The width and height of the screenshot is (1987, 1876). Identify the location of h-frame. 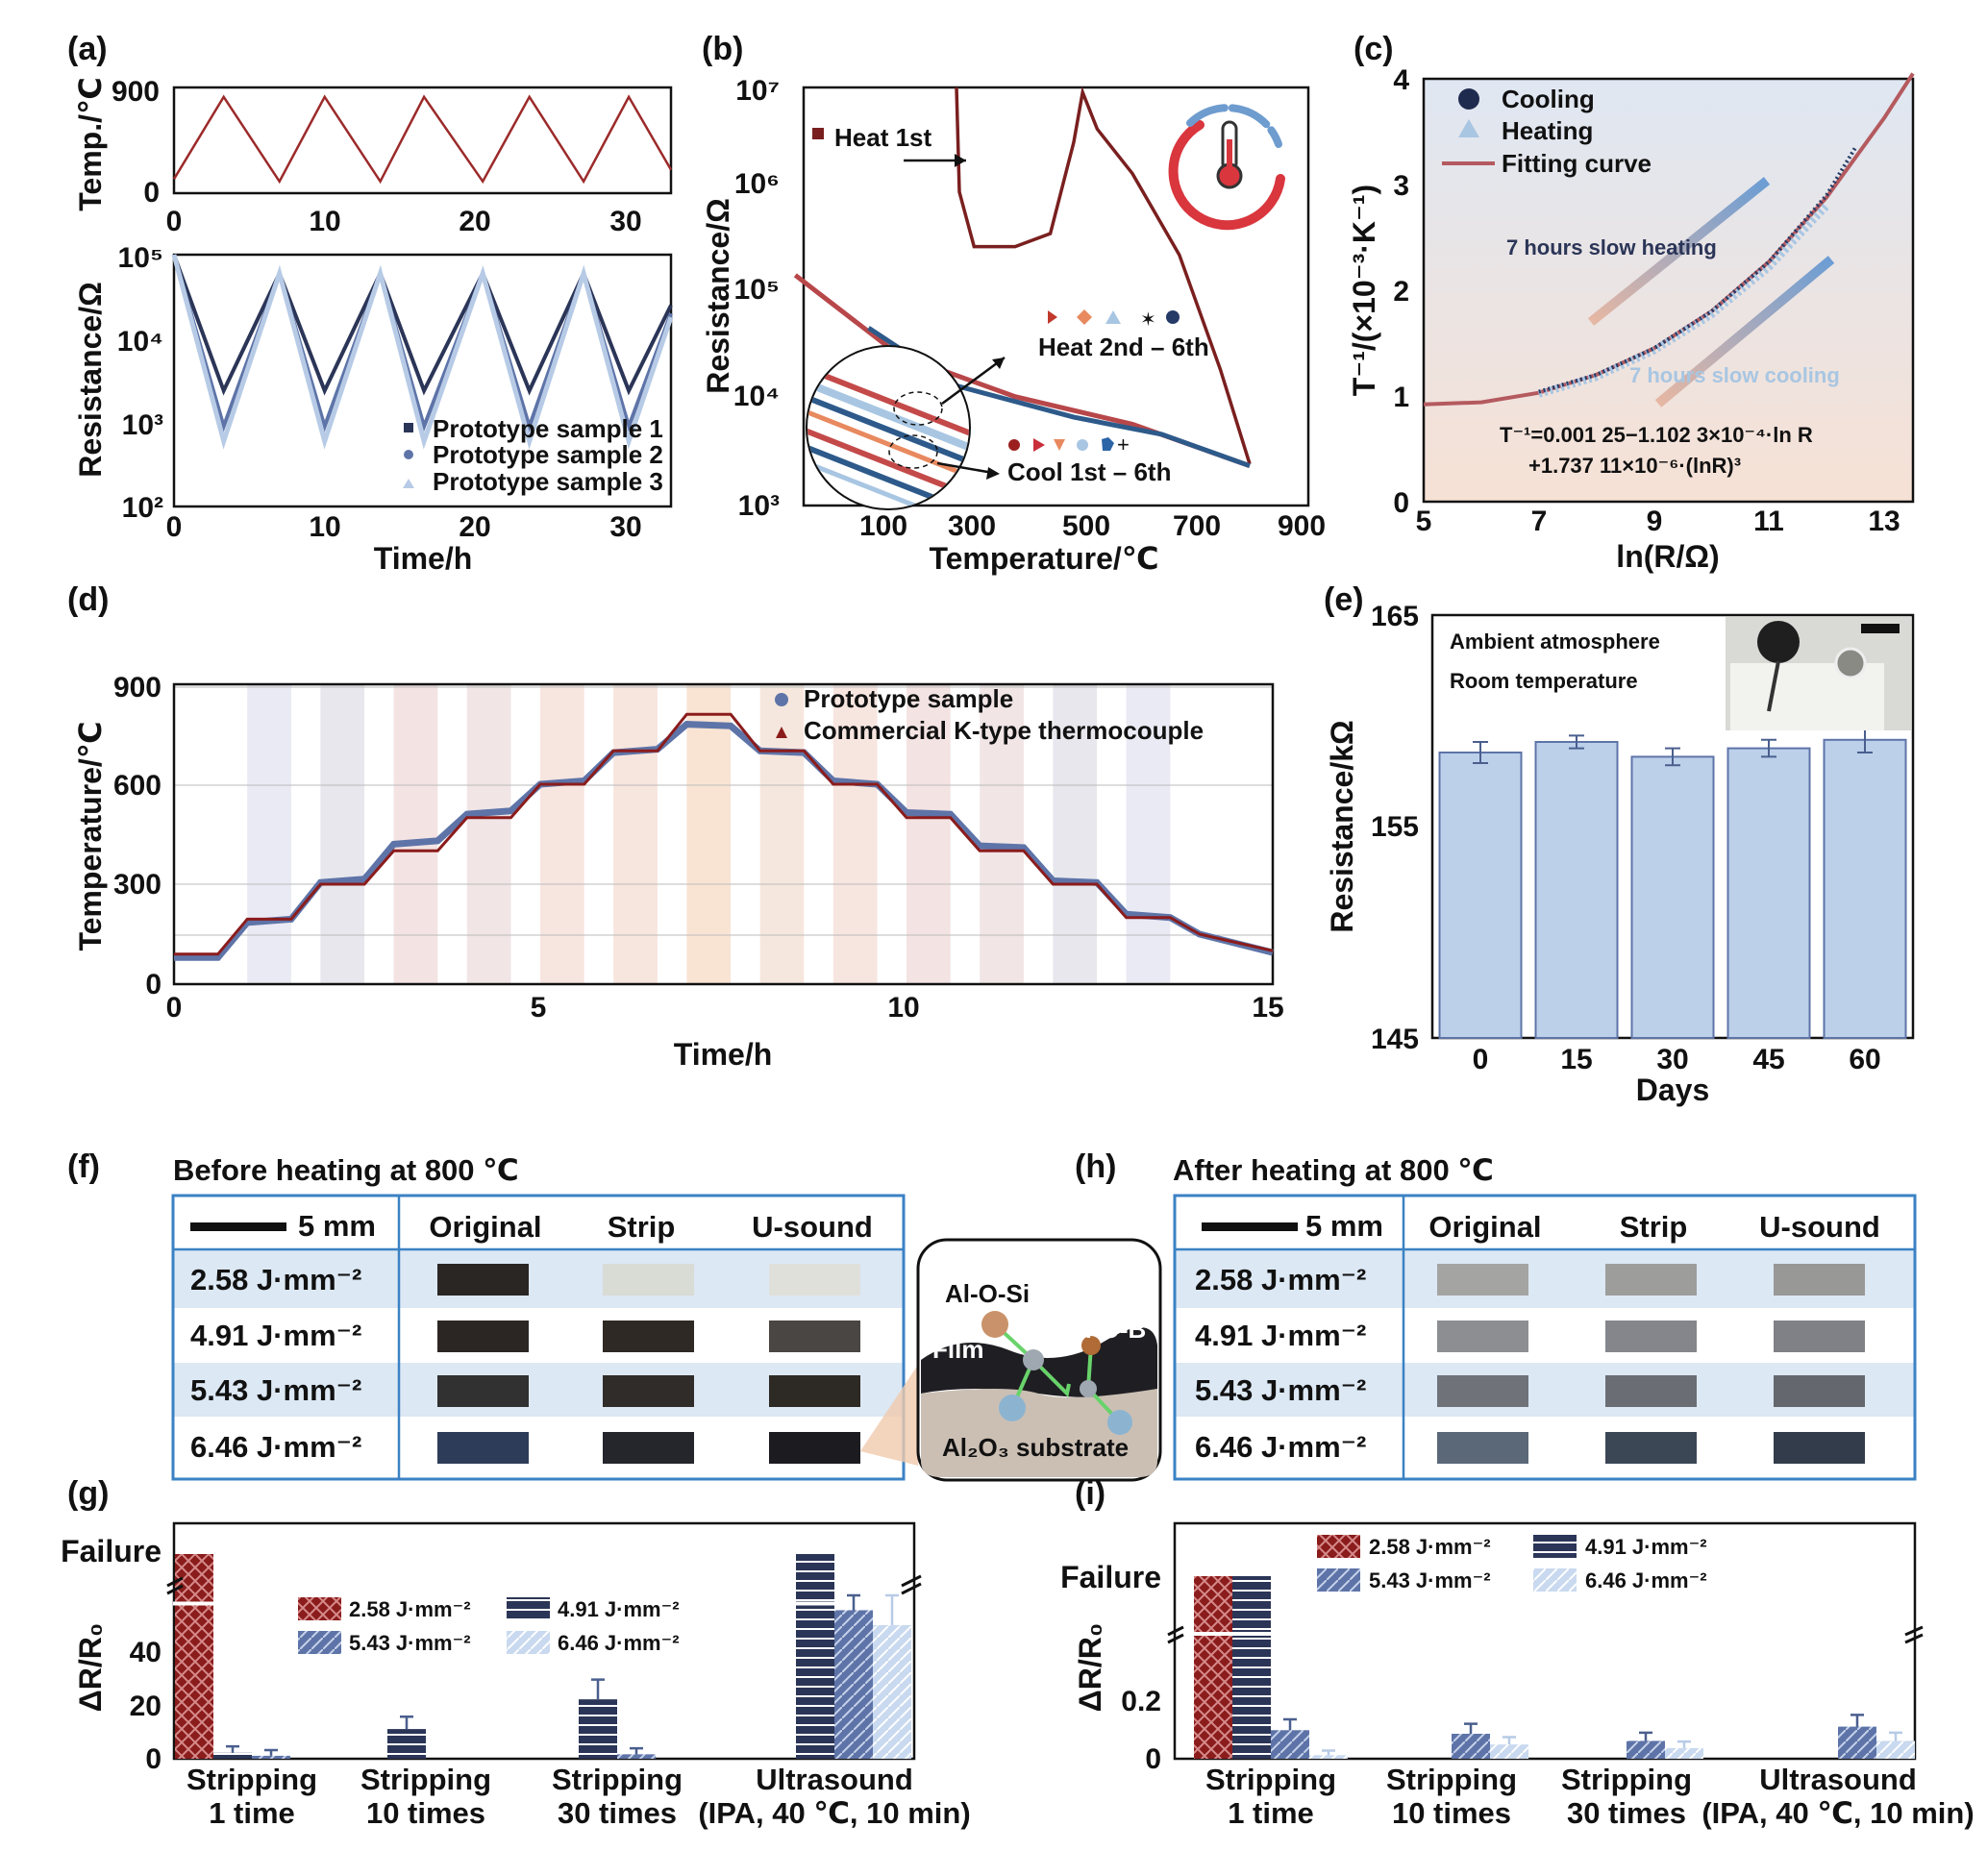
(1545, 1337).